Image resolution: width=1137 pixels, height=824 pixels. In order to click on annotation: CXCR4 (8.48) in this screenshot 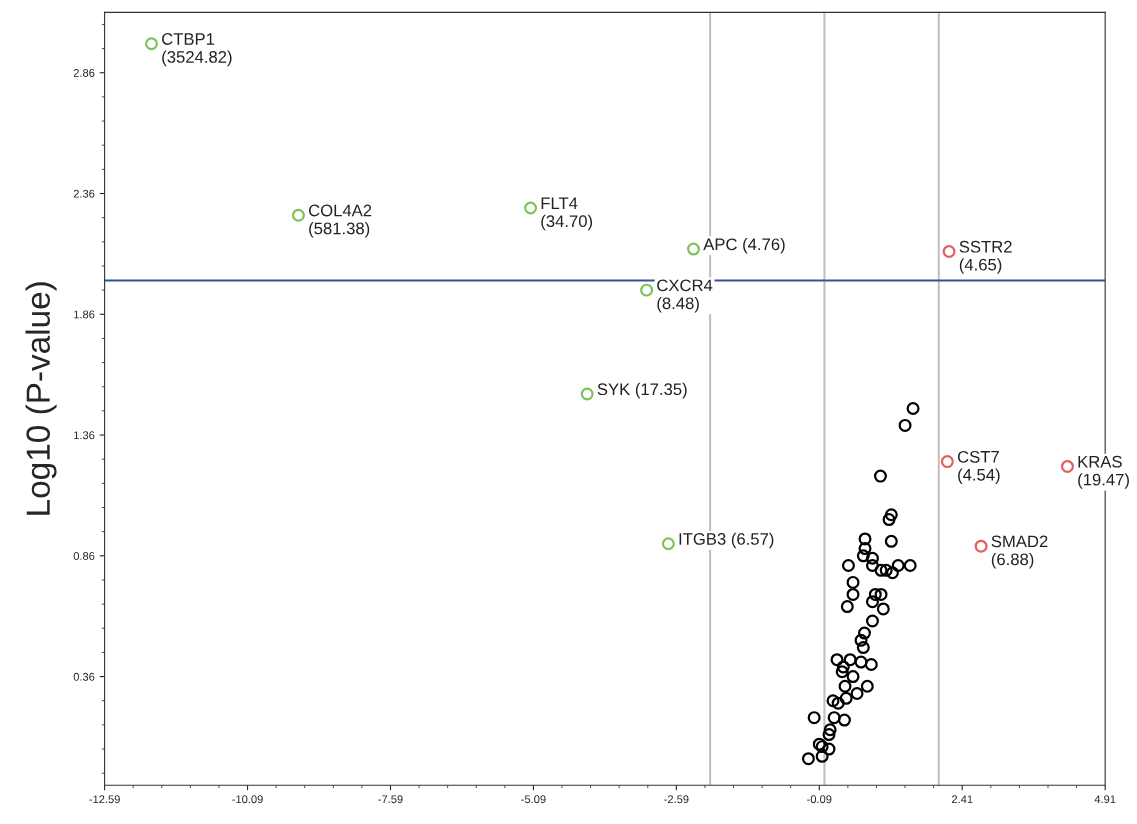, I will do `click(685, 296)`.